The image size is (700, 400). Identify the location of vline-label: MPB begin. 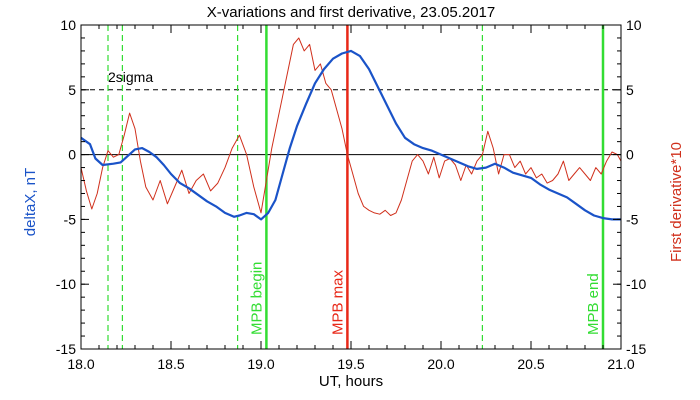
(256, 298).